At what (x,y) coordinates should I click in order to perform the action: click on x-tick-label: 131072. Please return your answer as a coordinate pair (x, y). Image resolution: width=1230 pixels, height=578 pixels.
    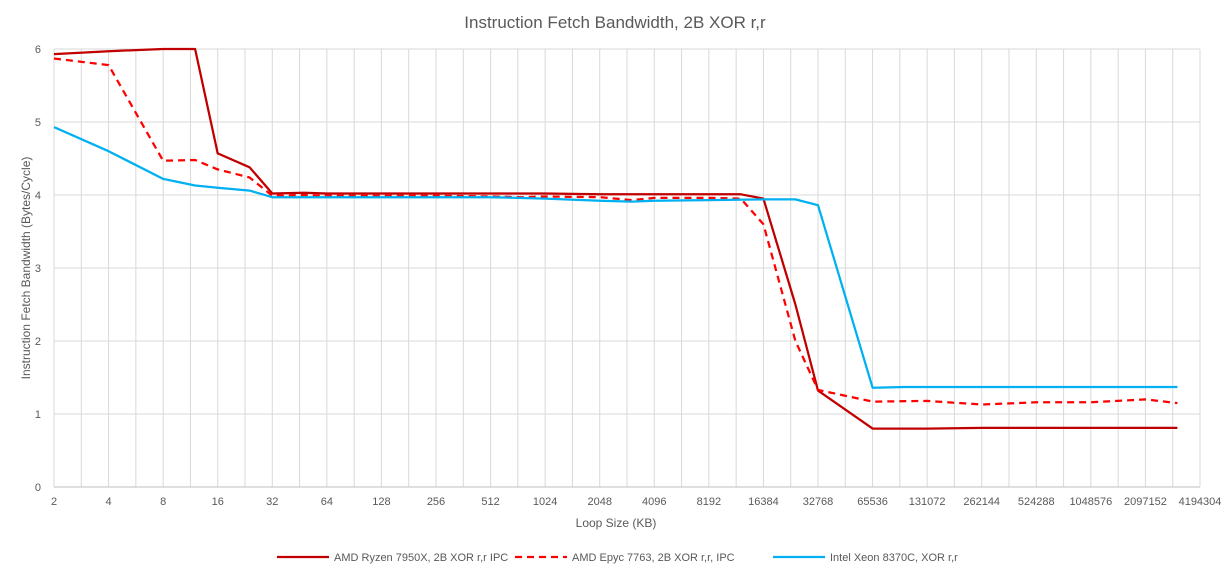
    Looking at the image, I should click on (927, 502).